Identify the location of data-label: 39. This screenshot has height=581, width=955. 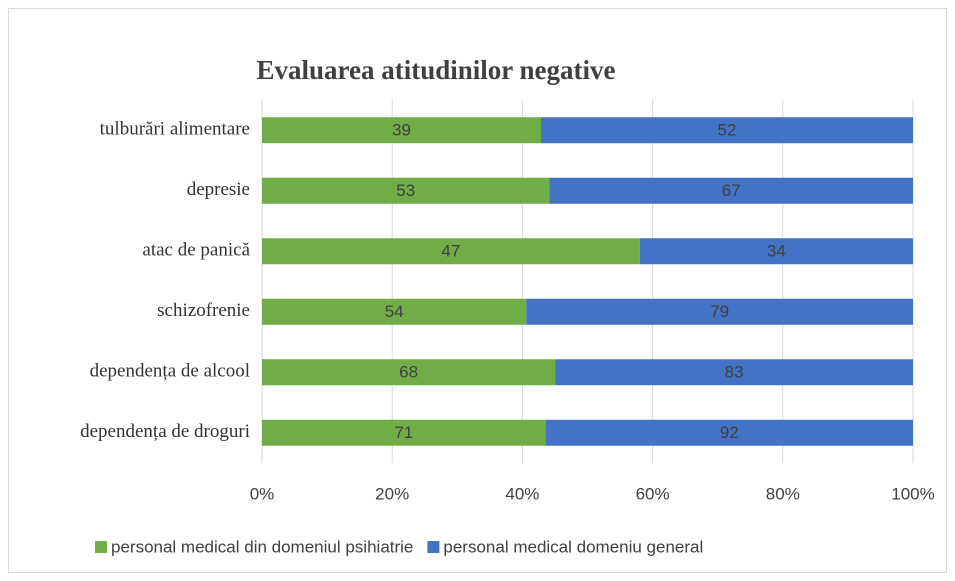
(401, 130).